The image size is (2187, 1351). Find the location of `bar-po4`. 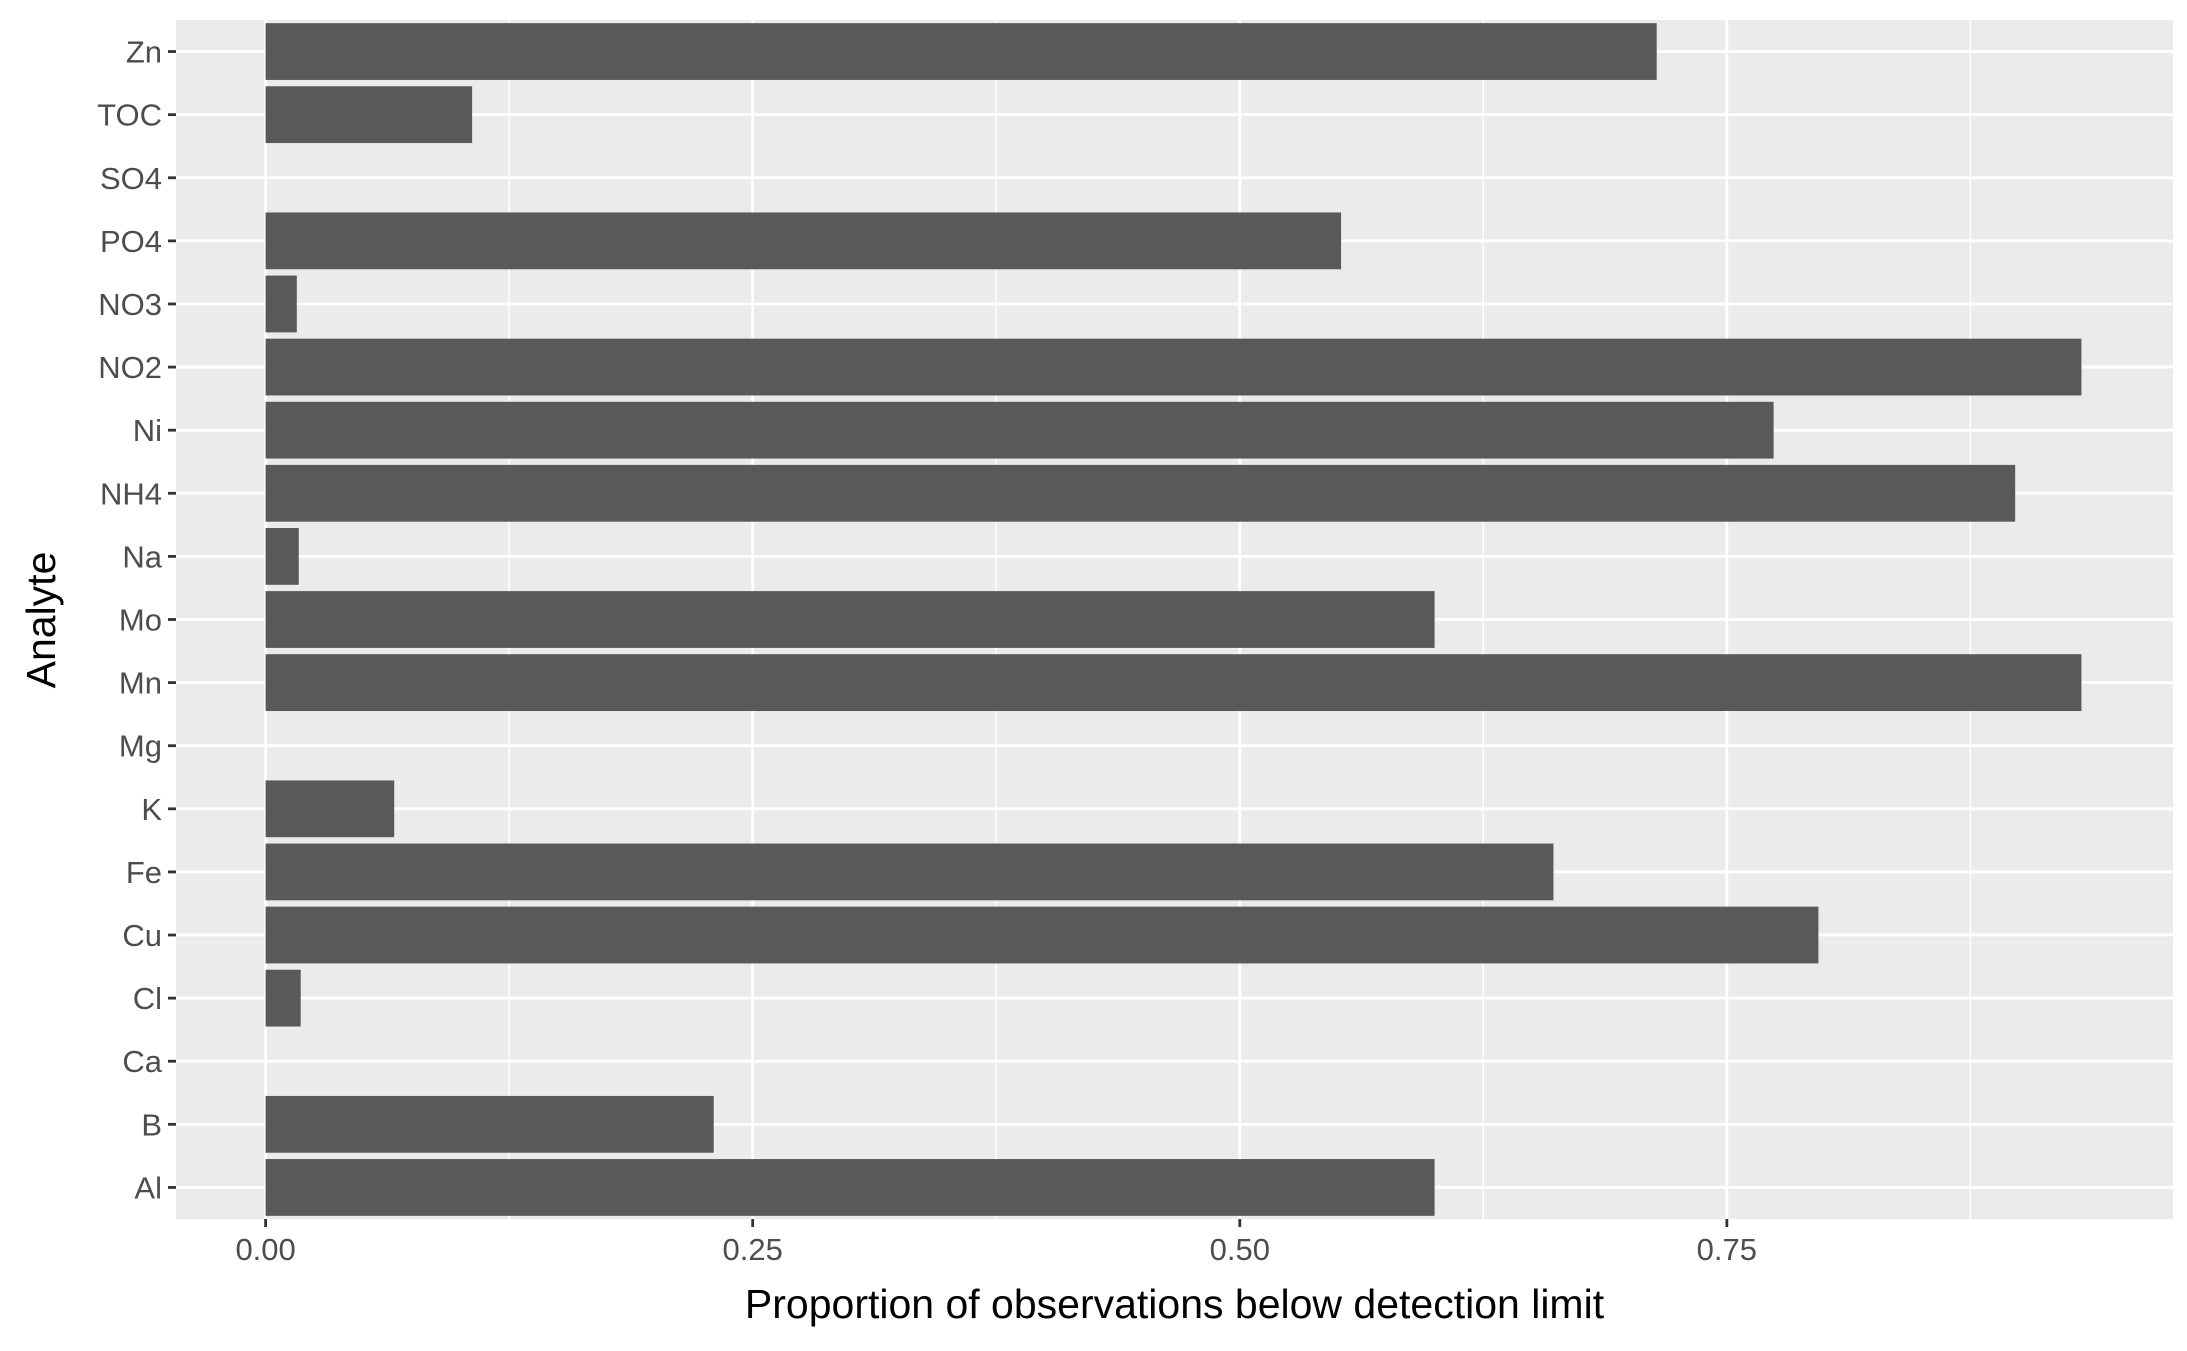

bar-po4 is located at coordinates (803, 241).